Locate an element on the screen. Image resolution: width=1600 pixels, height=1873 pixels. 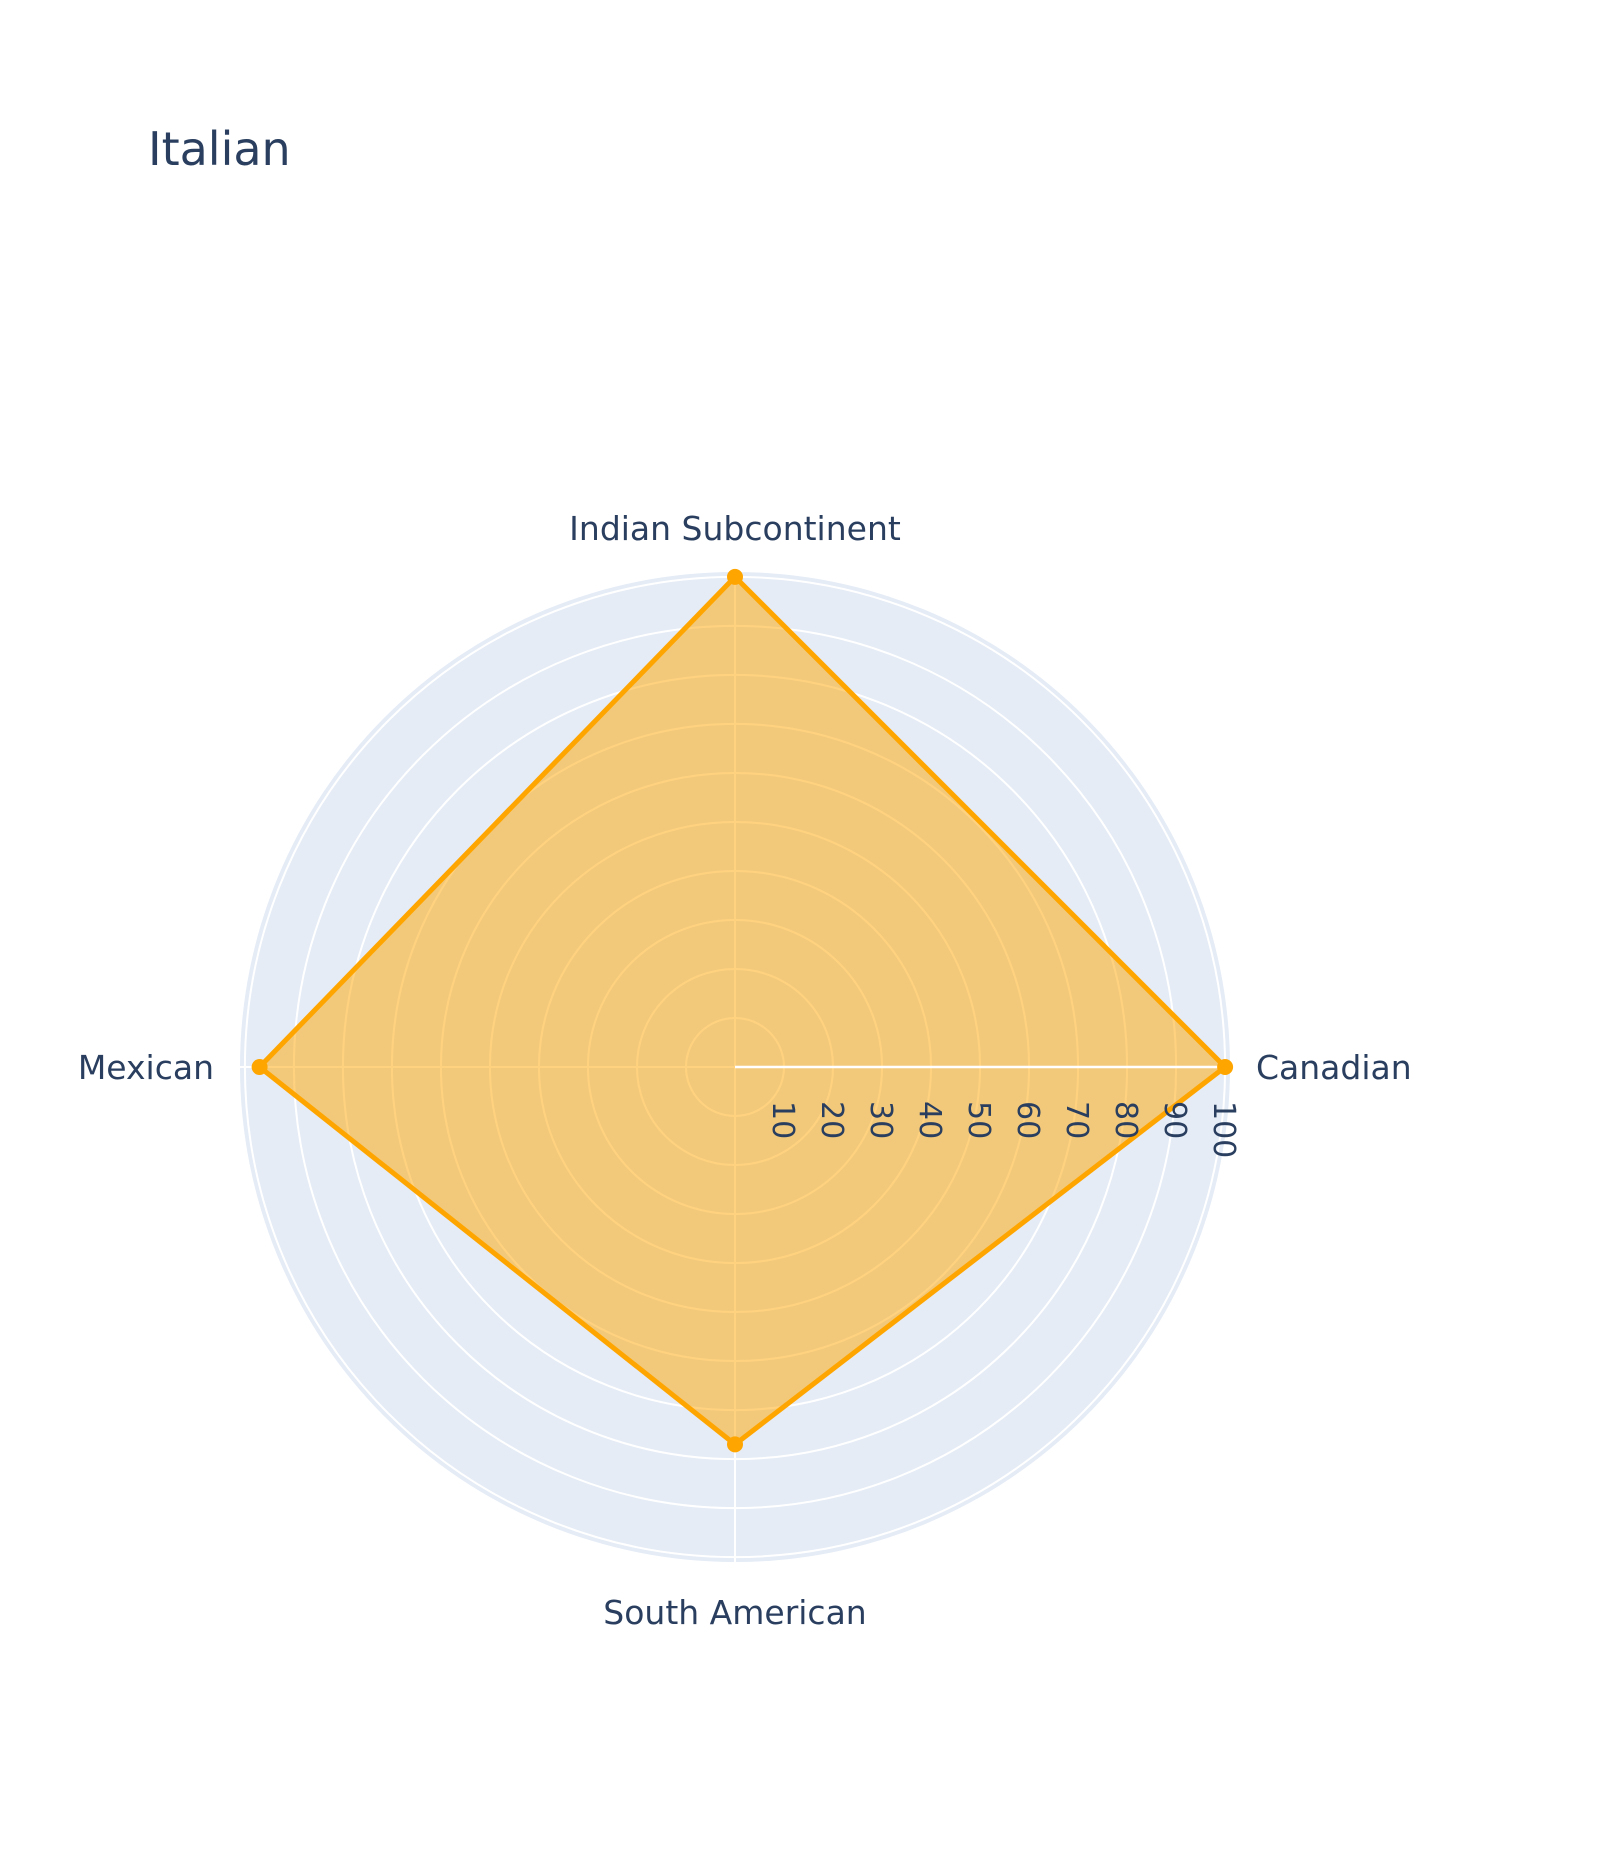
data-point-mexican is located at coordinates (259, 1067).